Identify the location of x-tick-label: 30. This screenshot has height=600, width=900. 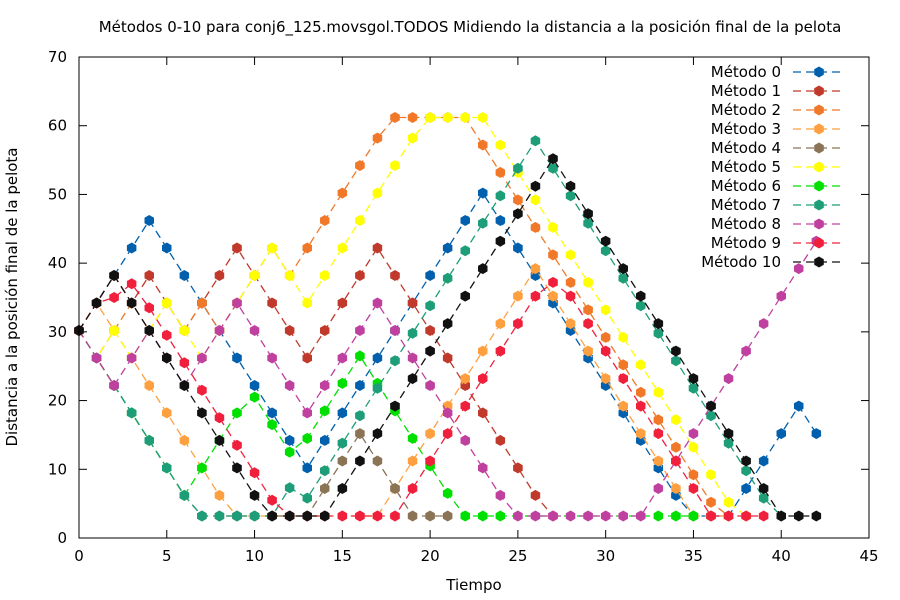
(605, 556).